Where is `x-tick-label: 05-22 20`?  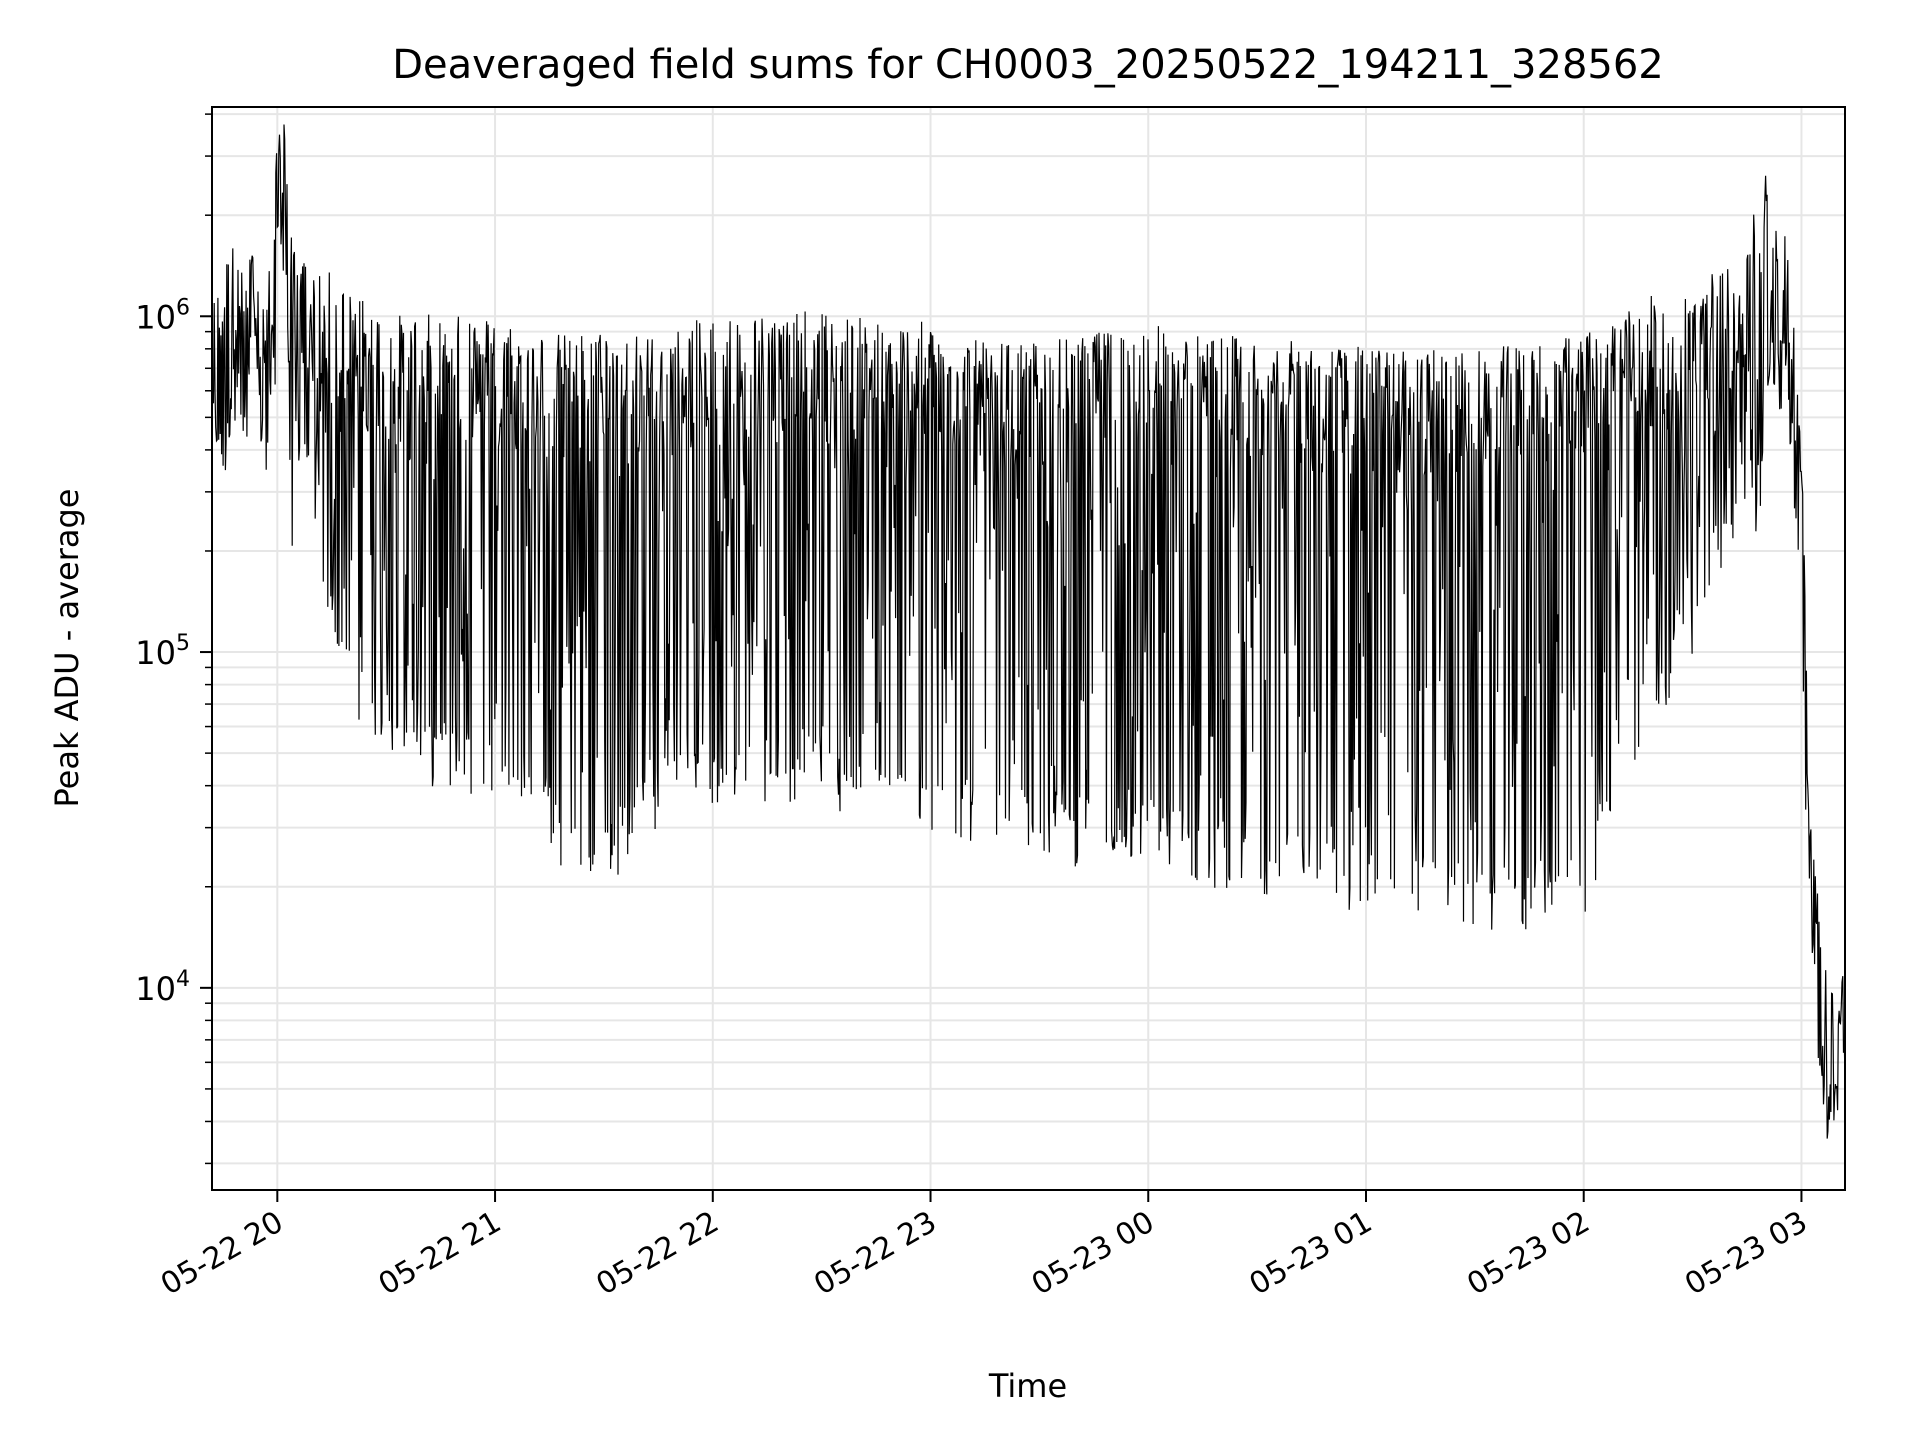 x-tick-label: 05-22 20 is located at coordinates (222, 1254).